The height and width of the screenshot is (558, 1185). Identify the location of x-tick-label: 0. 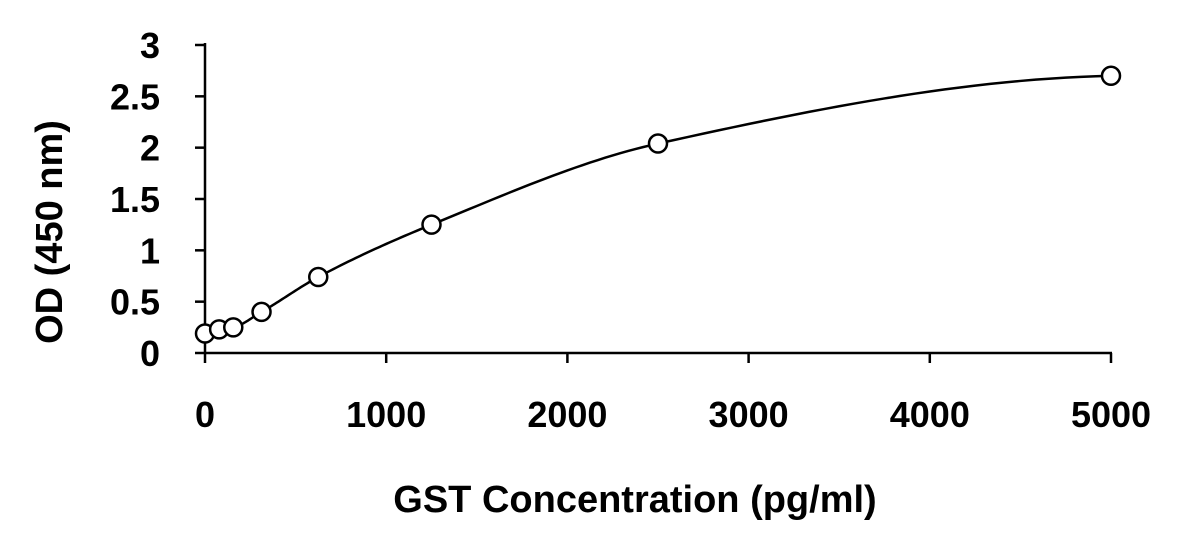
(205, 414).